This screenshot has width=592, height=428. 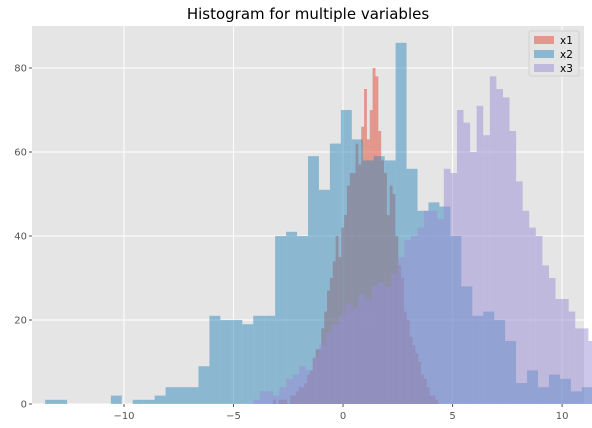 I want to click on x-tick-label: −10, so click(x=123, y=416).